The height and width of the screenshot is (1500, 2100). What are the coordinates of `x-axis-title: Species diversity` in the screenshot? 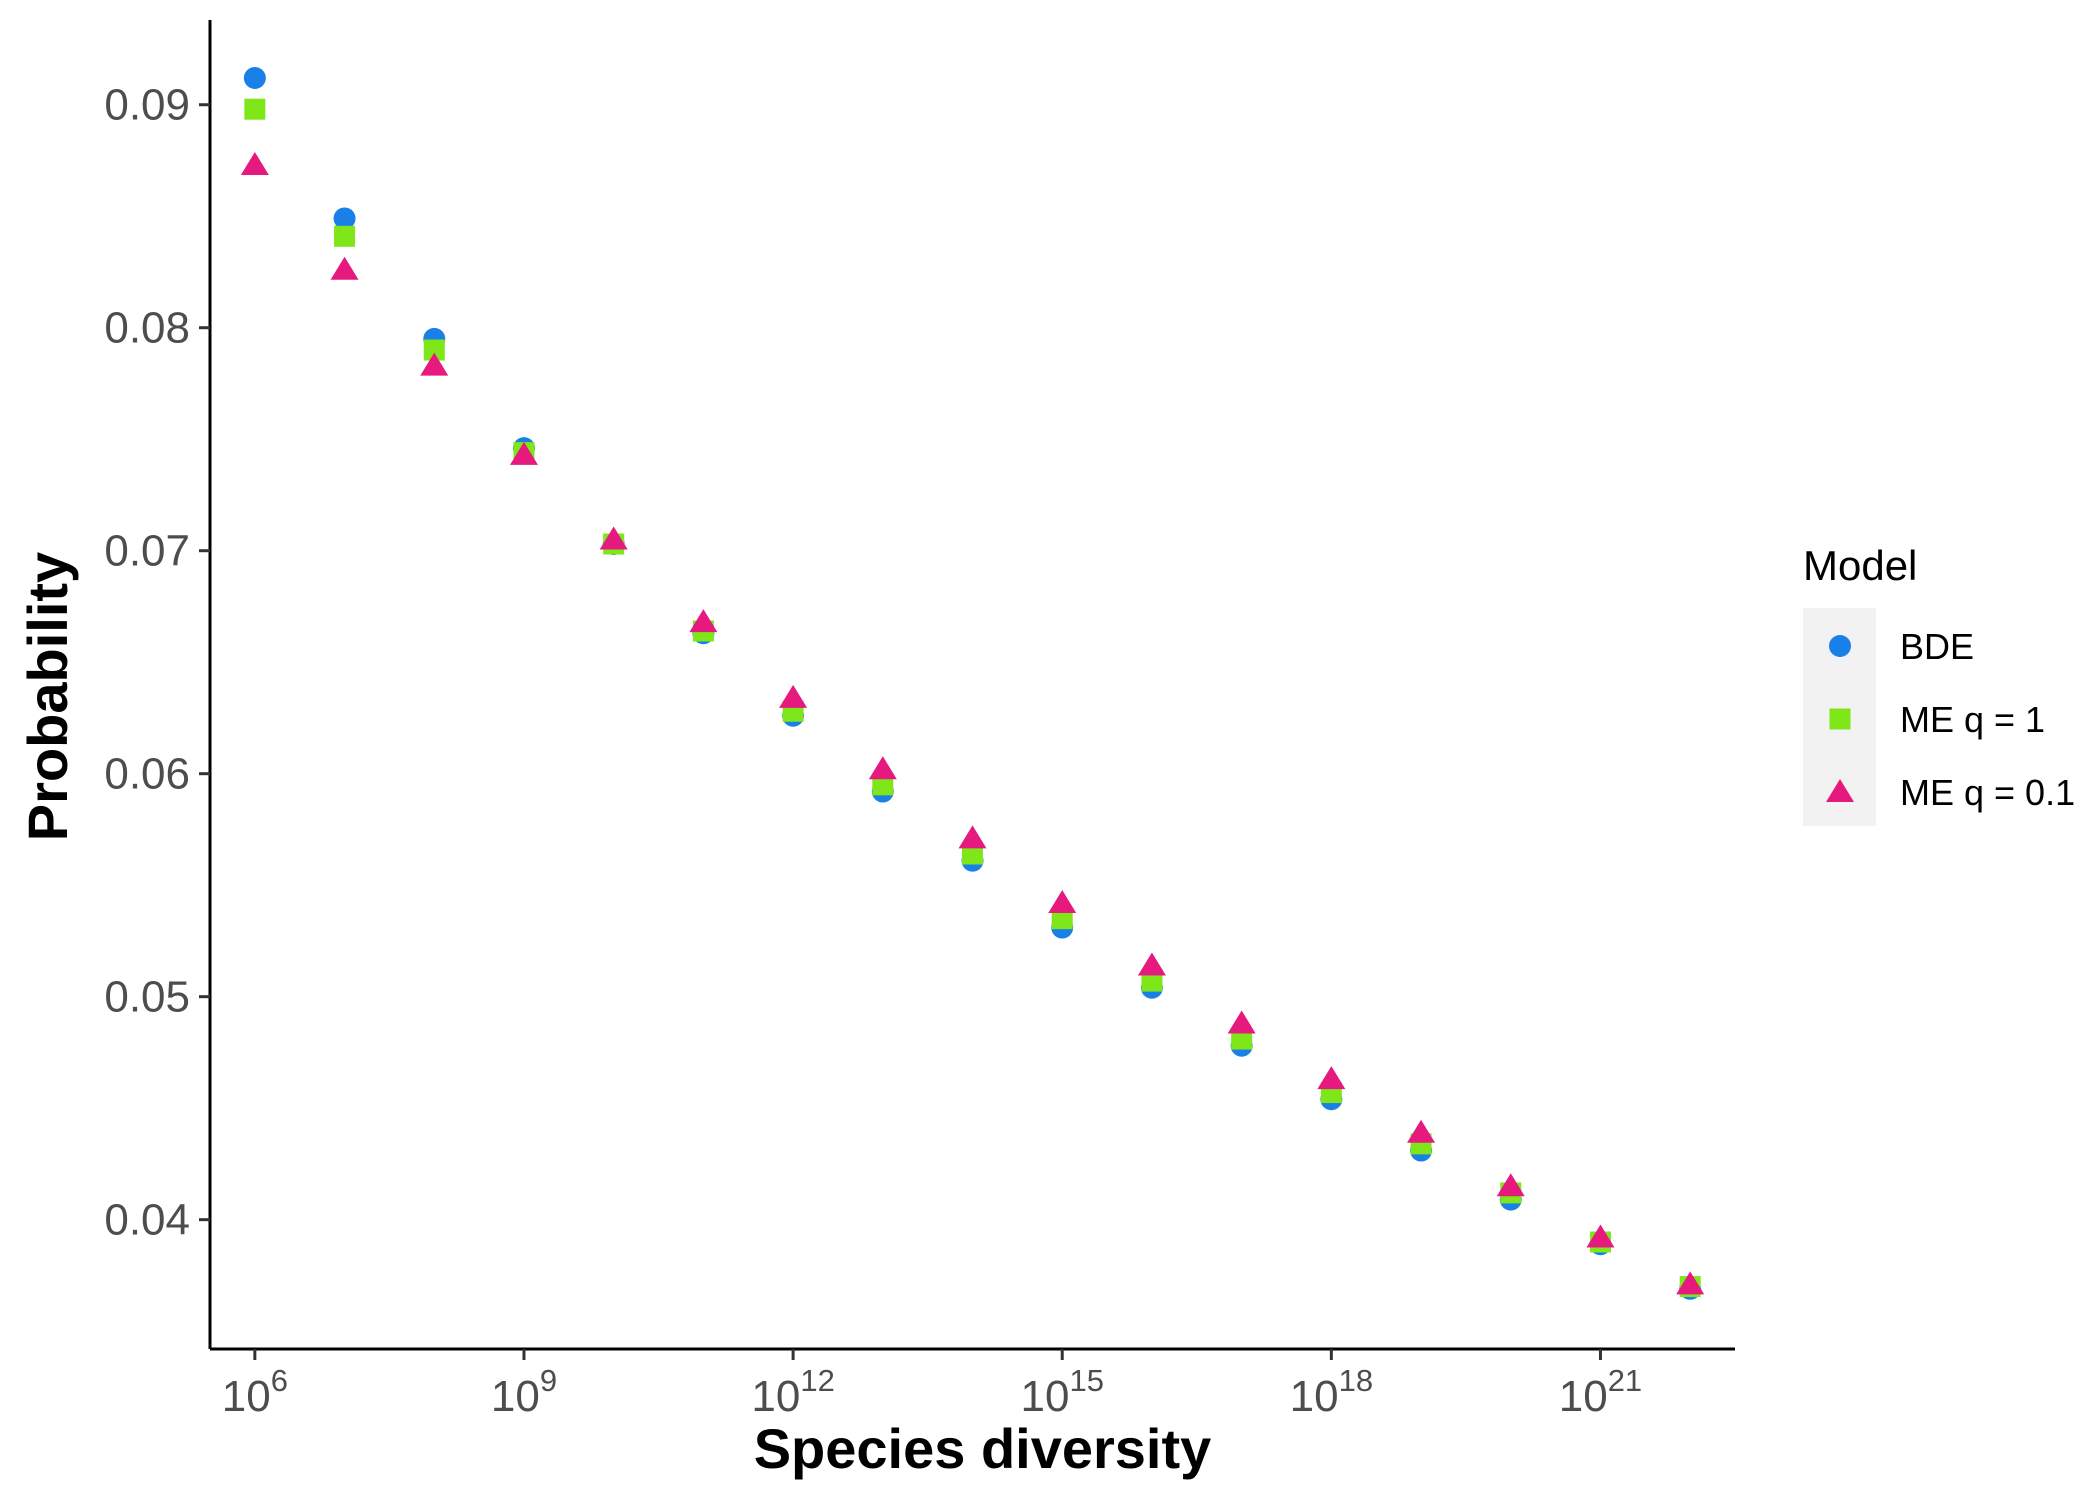 It's located at (983, 1448).